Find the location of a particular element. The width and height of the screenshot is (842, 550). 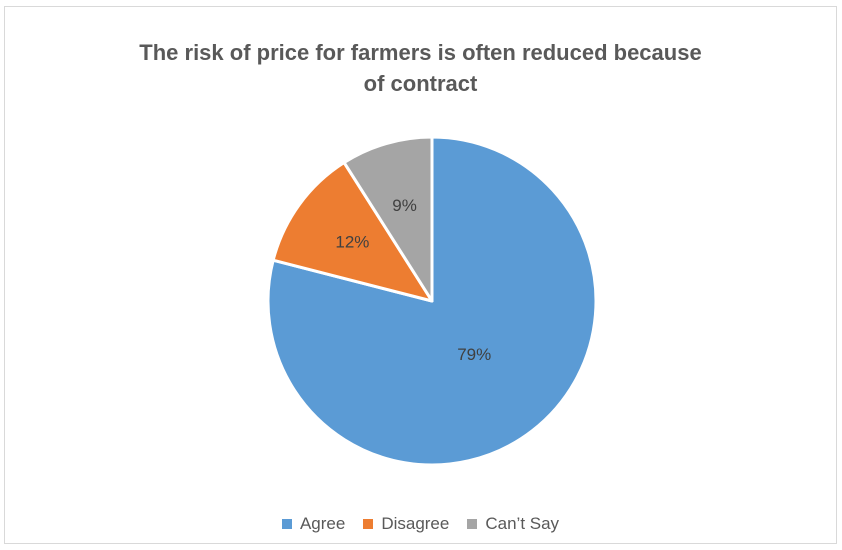

legend-item-agree: Agree is located at coordinates (313, 524).